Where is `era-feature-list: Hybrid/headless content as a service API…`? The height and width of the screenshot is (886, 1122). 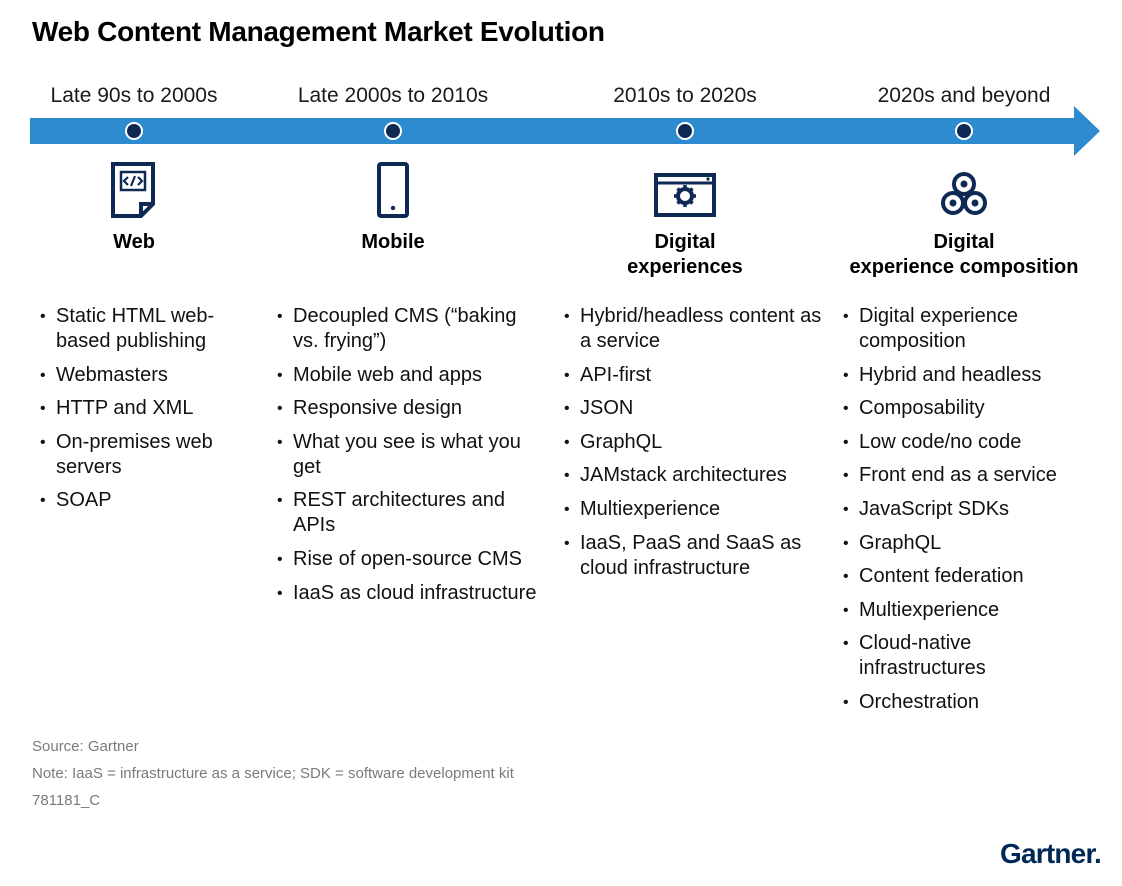
era-feature-list: Hybrid/headless content as a service API… is located at coordinates (694, 446).